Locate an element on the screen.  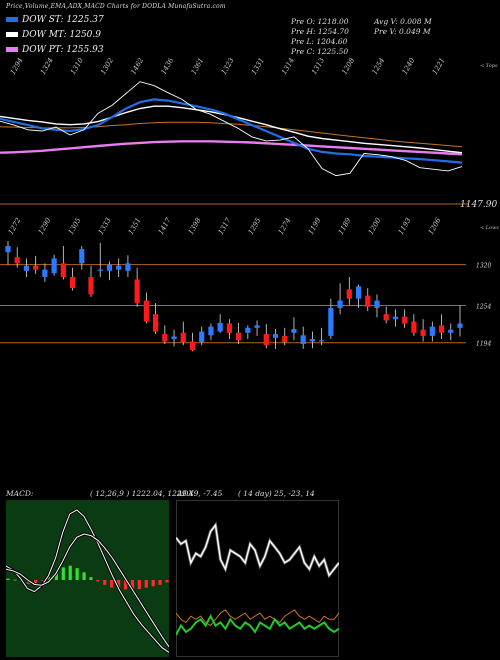
top-value-label: 1436 is located at coordinates (168, 67).